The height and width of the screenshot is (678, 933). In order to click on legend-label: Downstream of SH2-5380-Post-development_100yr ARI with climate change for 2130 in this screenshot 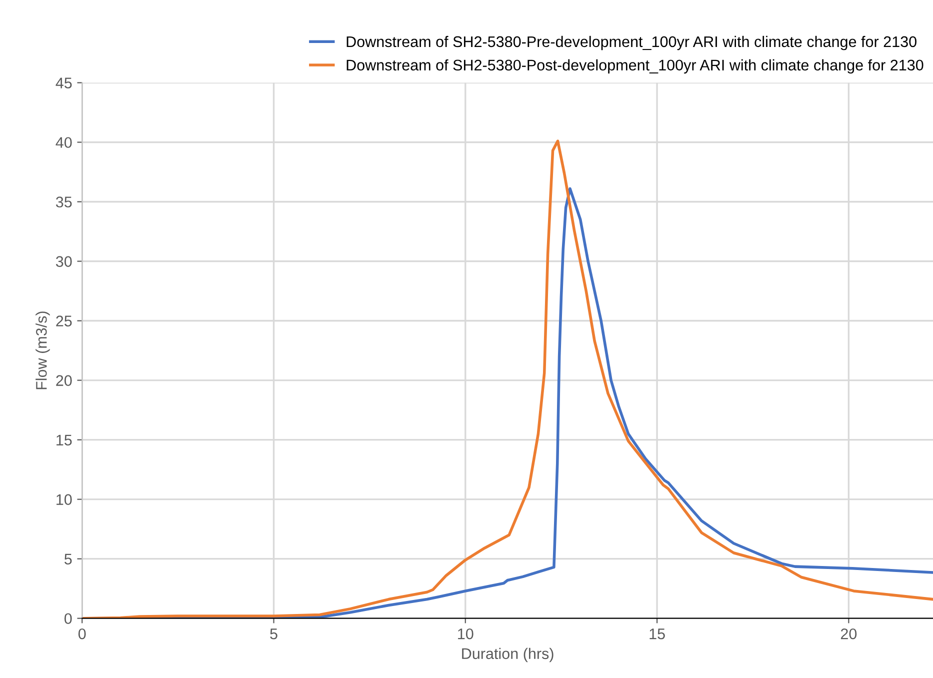, I will do `click(635, 66)`.